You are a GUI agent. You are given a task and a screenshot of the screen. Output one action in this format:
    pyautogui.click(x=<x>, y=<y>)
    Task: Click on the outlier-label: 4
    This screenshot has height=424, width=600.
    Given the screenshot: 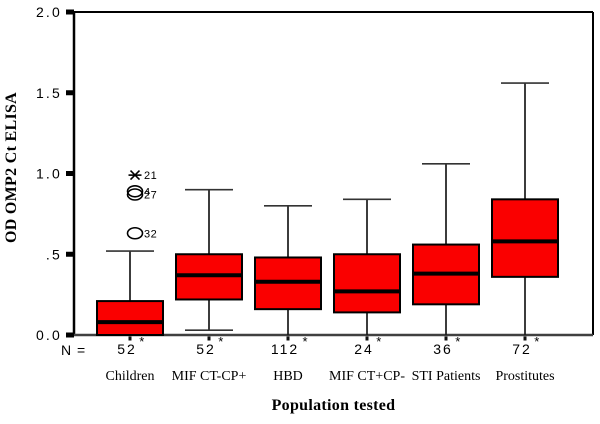 What is the action you would take?
    pyautogui.click(x=147, y=192)
    